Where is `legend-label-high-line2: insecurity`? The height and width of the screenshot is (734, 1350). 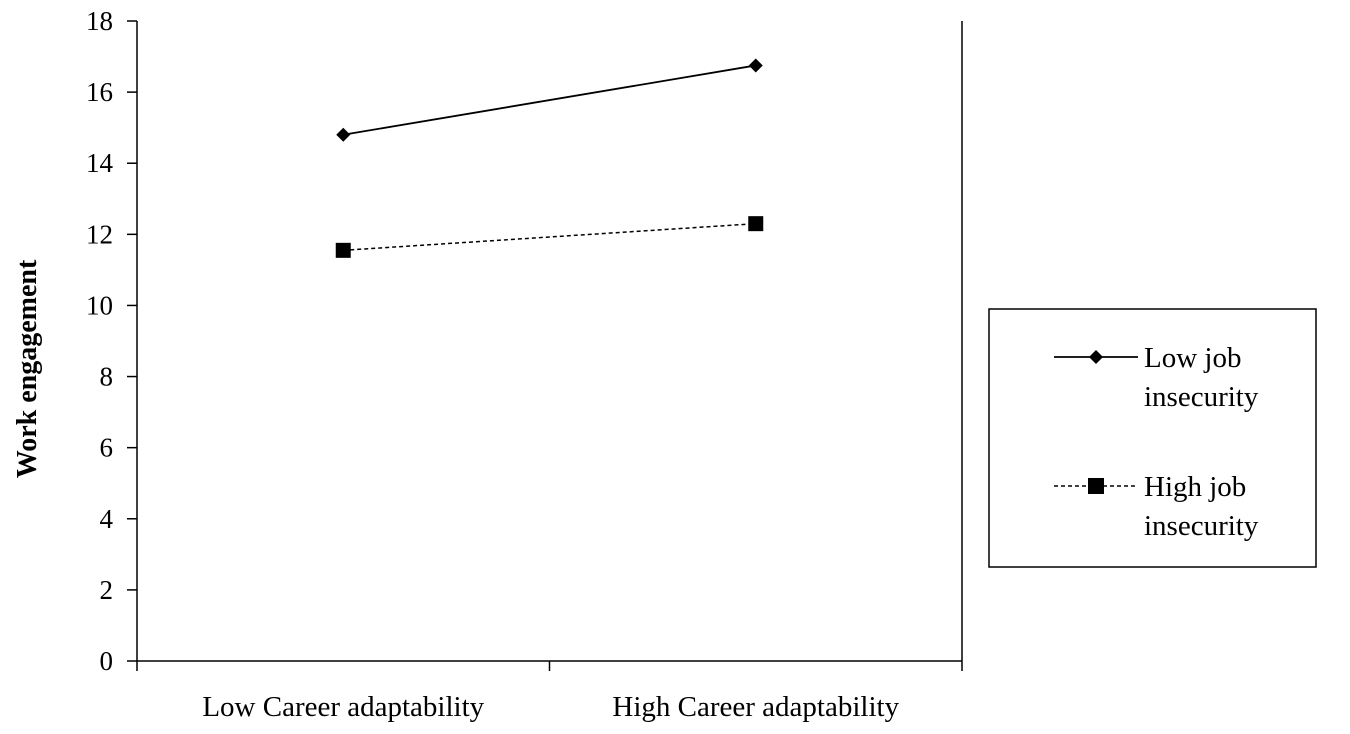 legend-label-high-line2: insecurity is located at coordinates (1201, 526).